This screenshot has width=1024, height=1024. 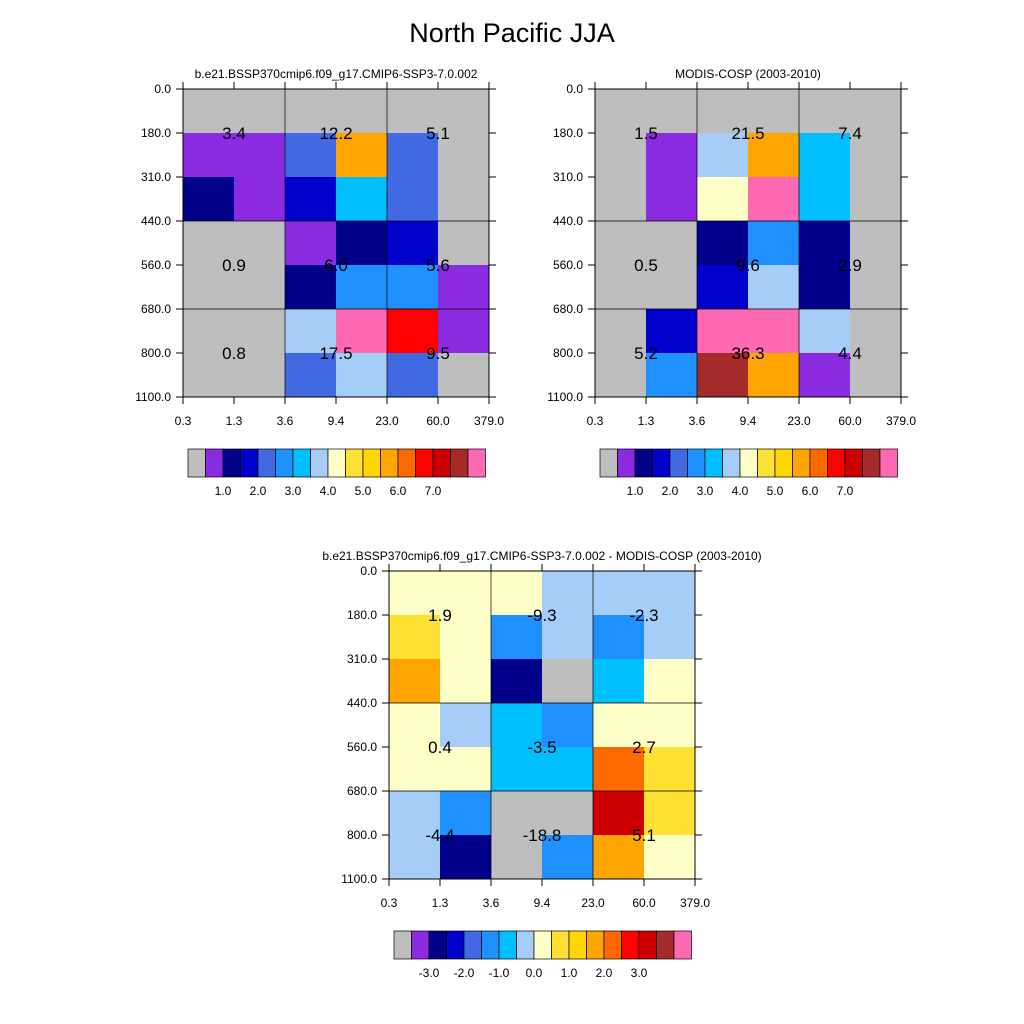 I want to click on y-tick-label: 440.0, so click(x=156, y=221).